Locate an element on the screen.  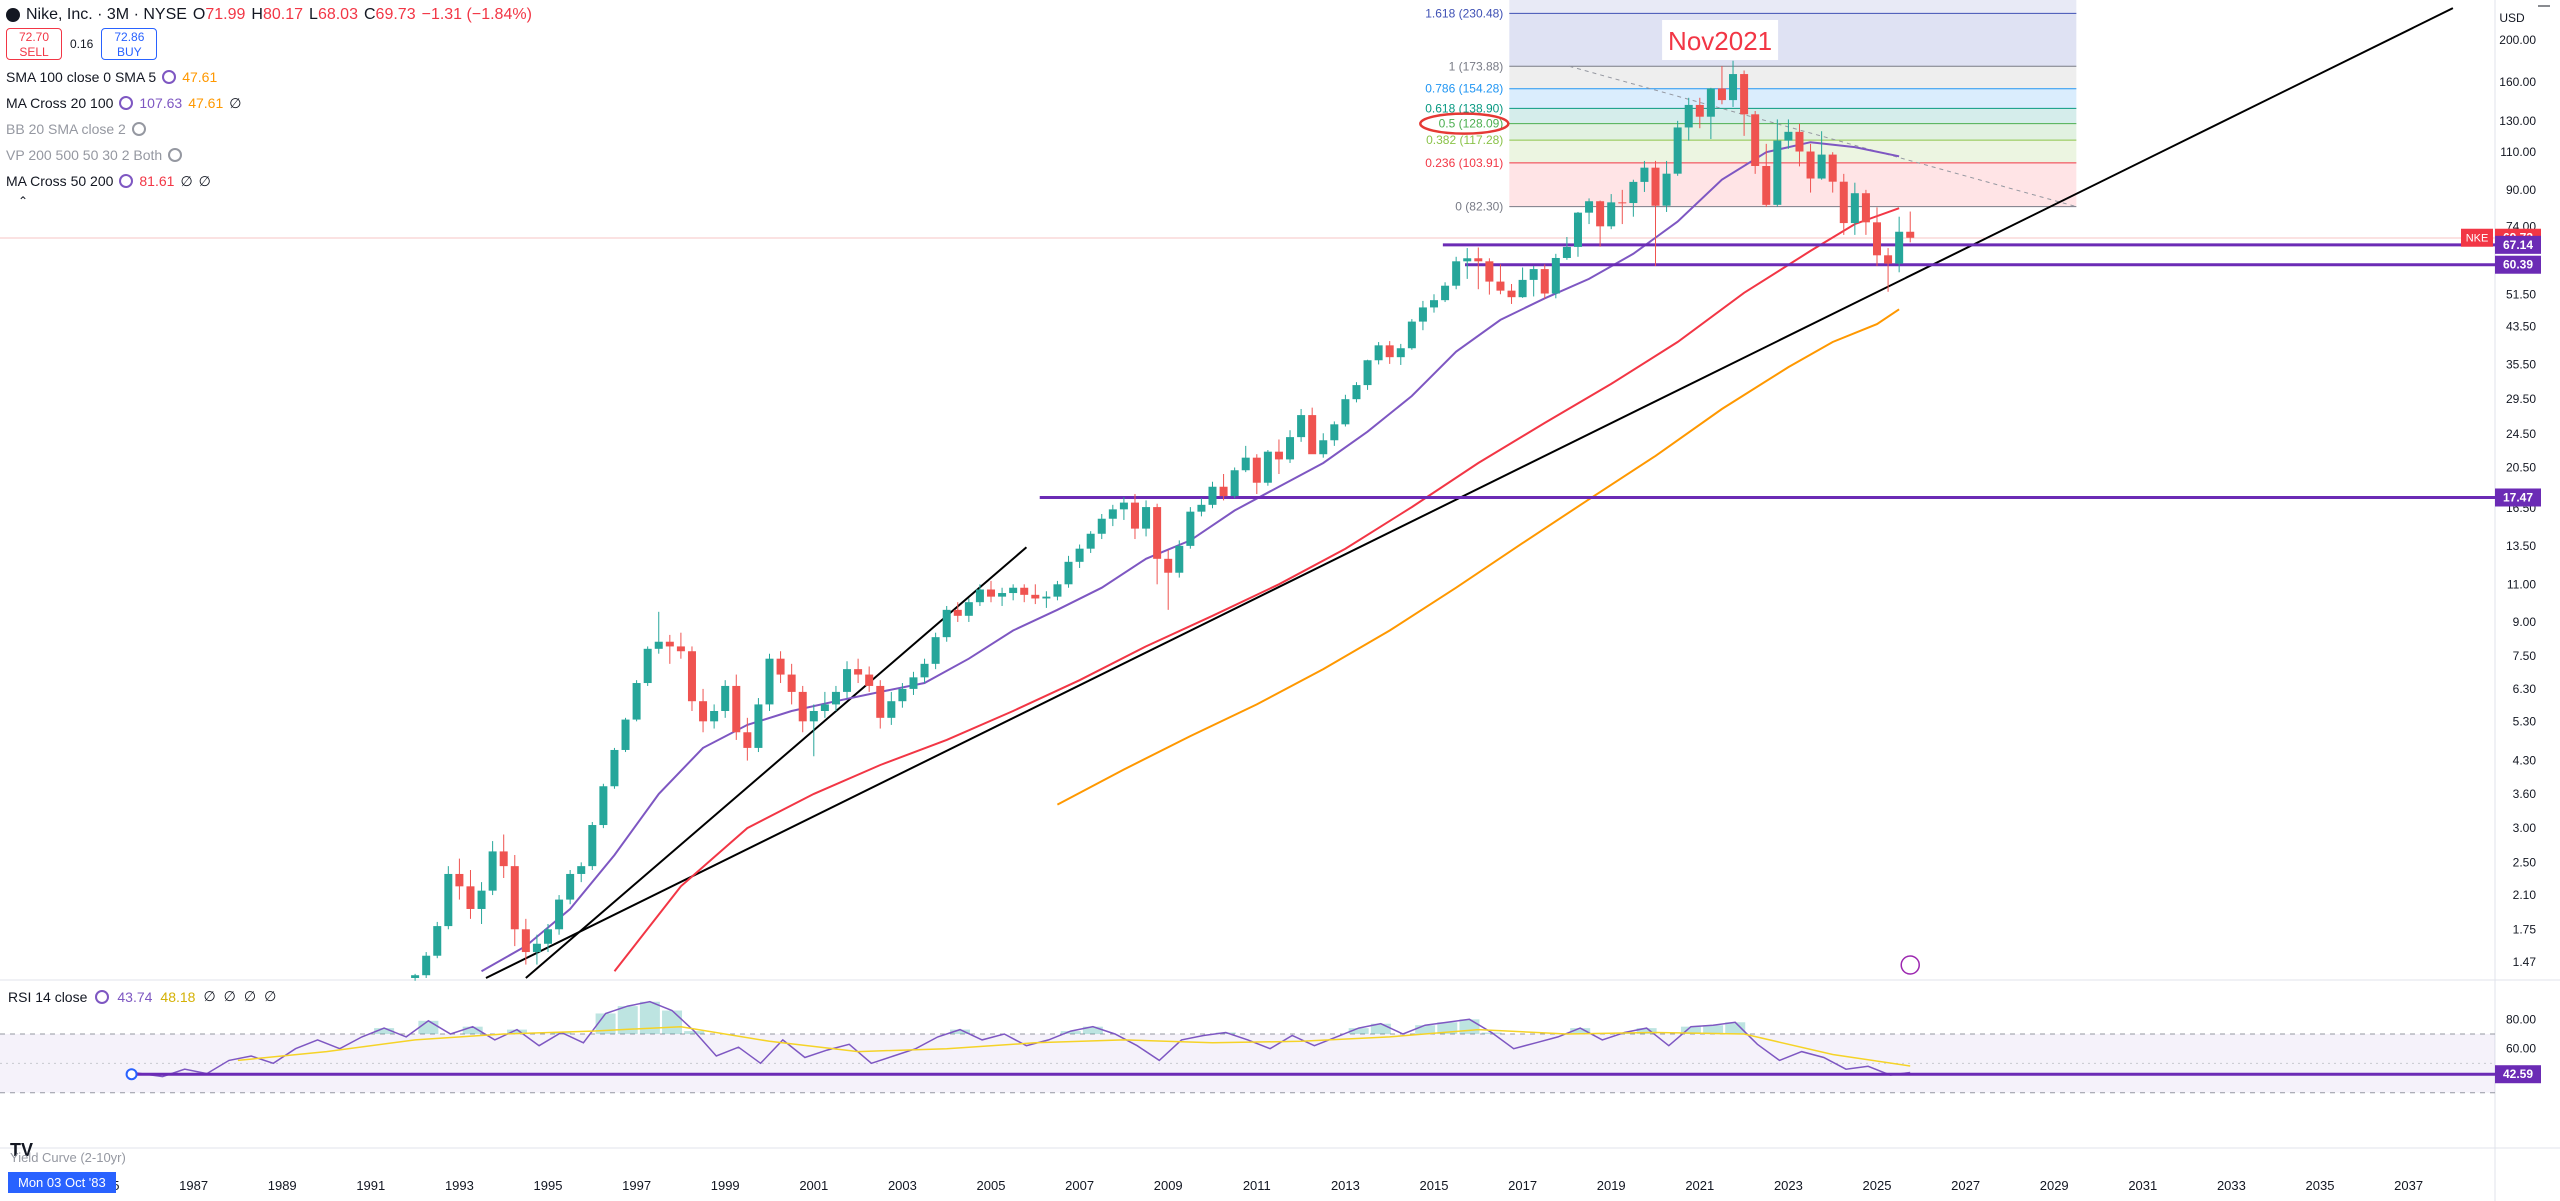
indicator-row: BB 20 SMA close 2 is located at coordinates (269, 129).